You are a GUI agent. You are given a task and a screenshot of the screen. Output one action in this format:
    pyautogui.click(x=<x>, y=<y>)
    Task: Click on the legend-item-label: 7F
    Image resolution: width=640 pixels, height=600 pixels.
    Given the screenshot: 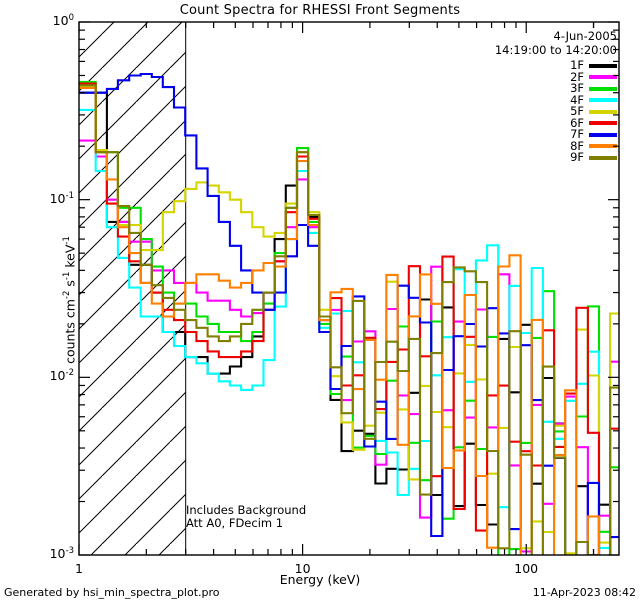 What is the action you would take?
    pyautogui.click(x=577, y=134)
    